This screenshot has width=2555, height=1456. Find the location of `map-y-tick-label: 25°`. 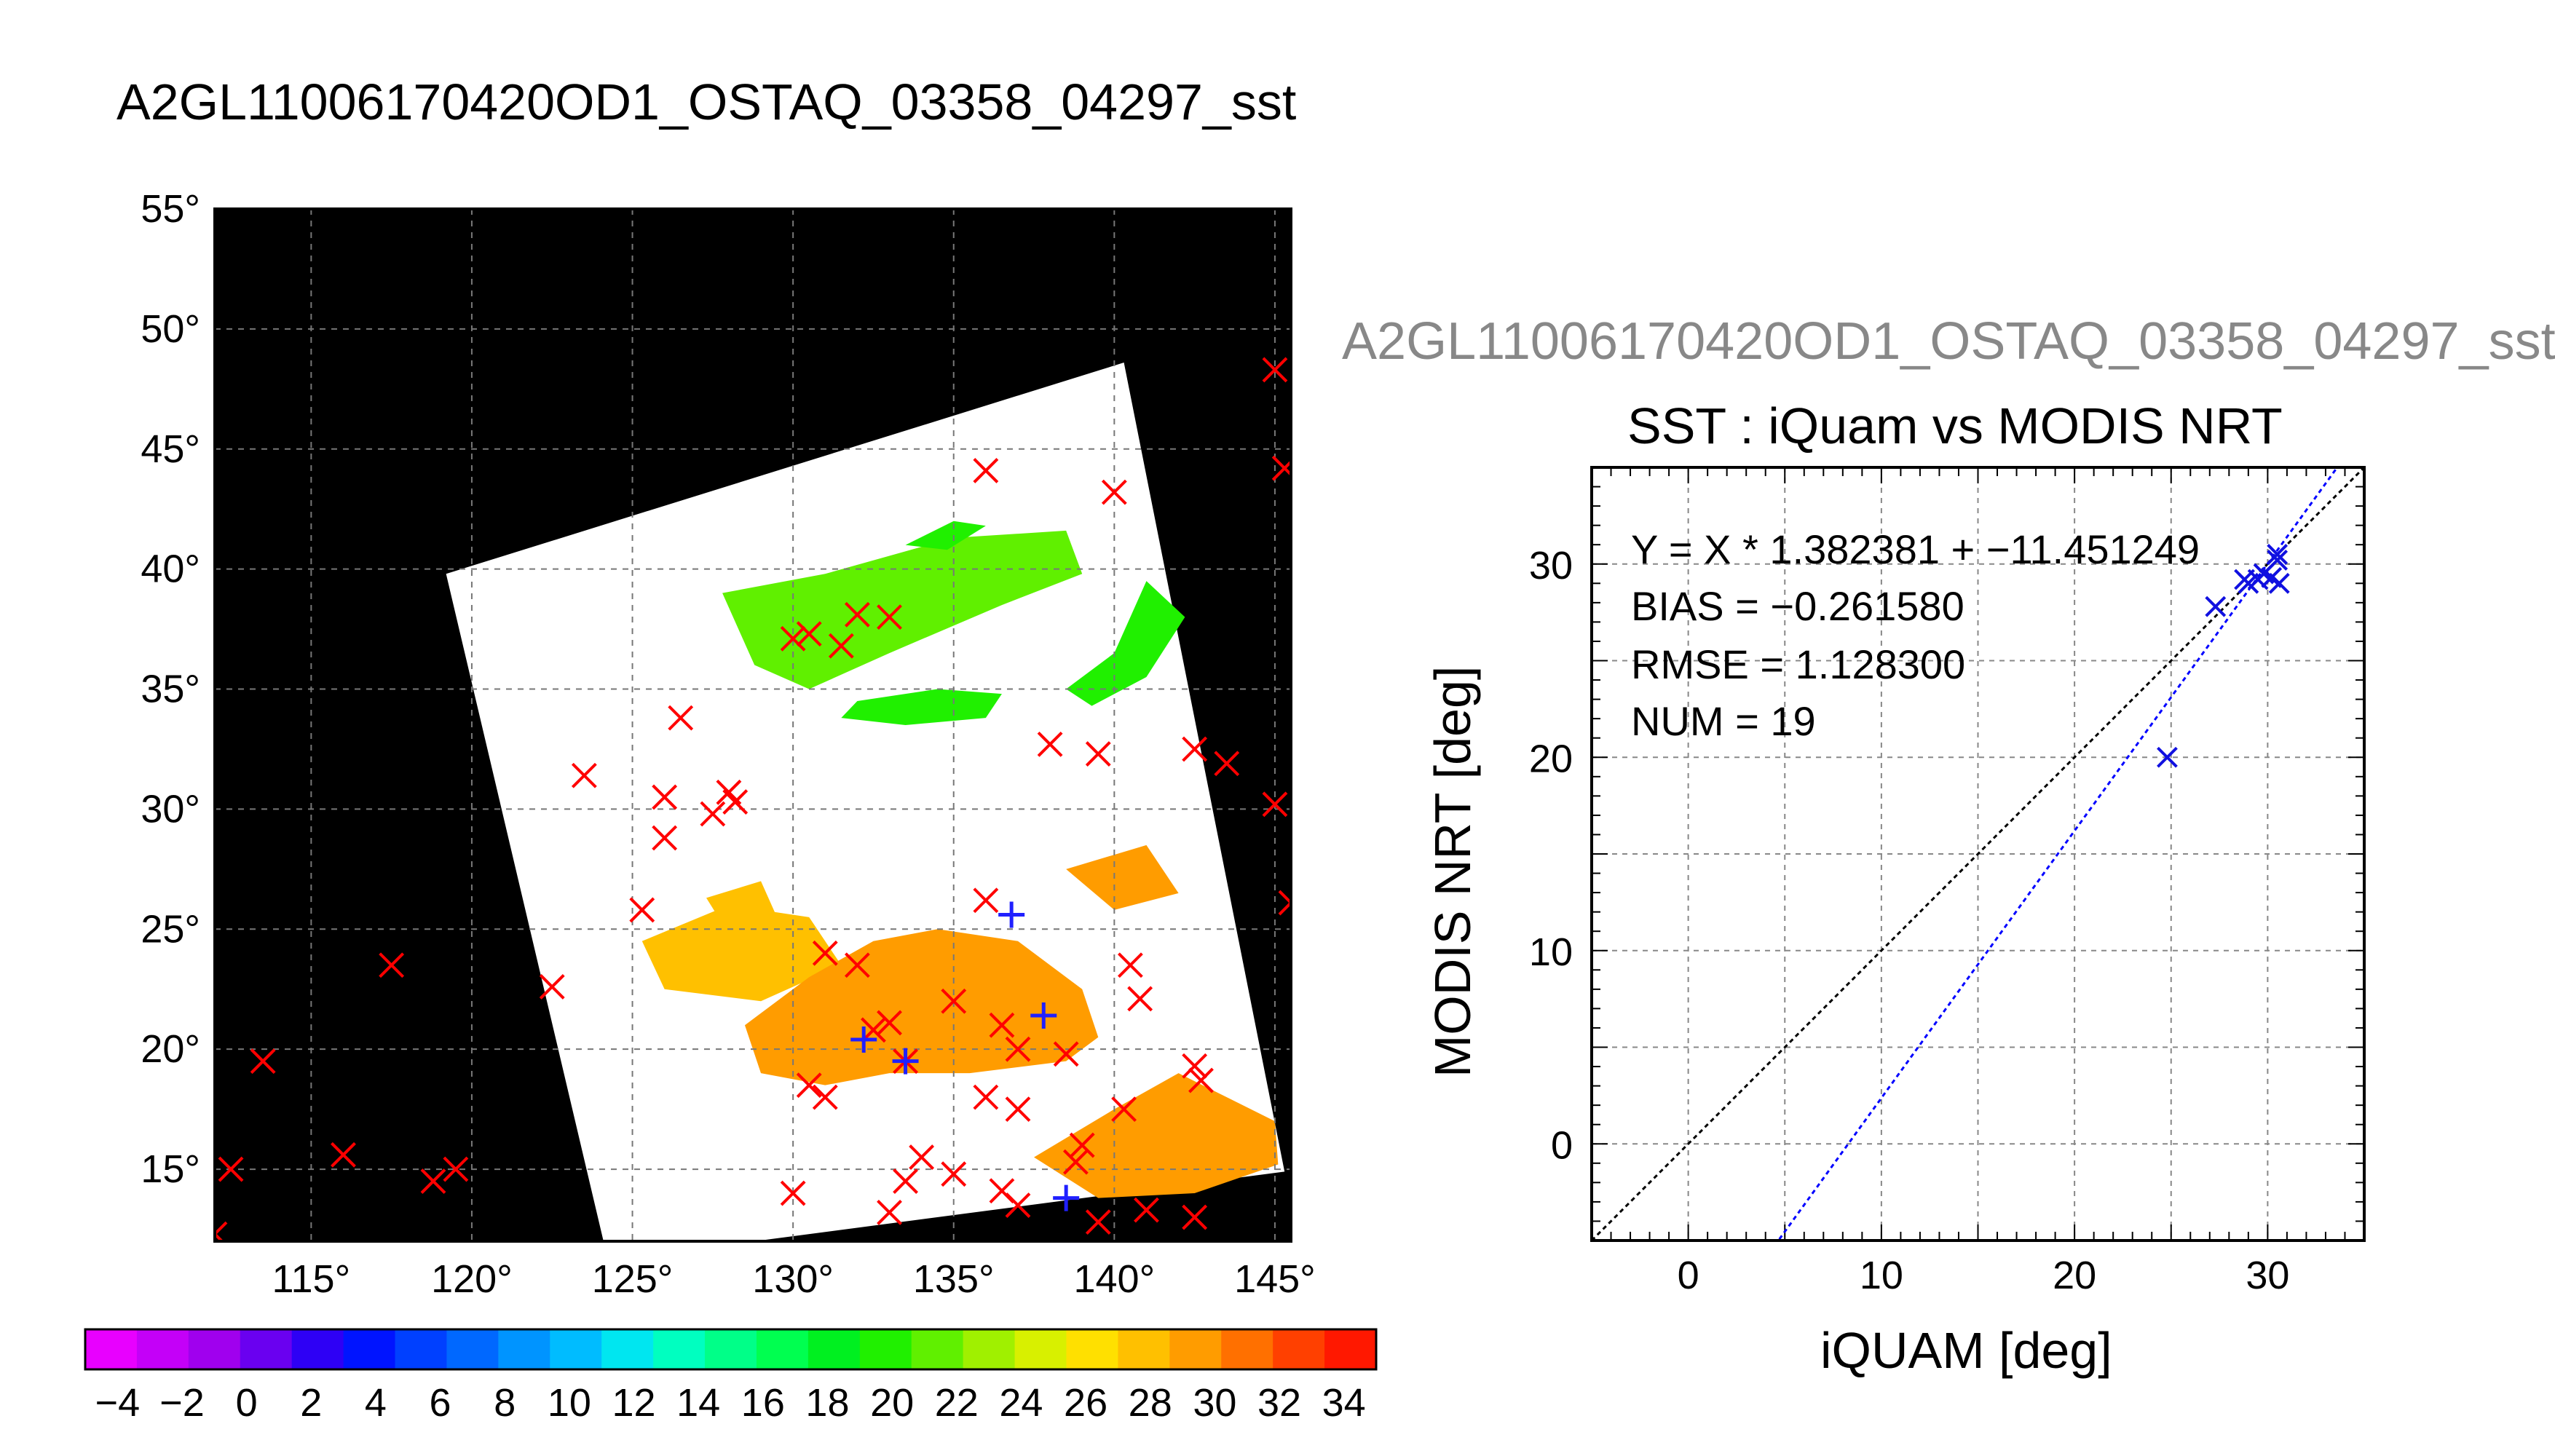

map-y-tick-label: 25° is located at coordinates (170, 929).